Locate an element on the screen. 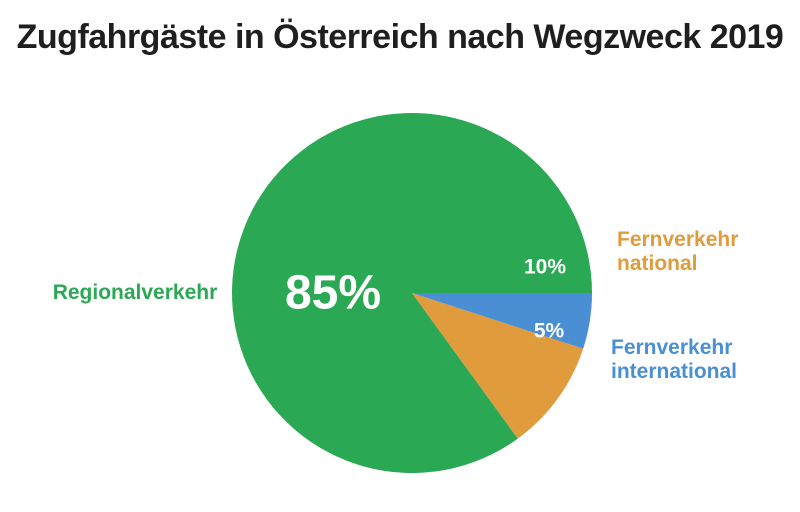 This screenshot has width=800, height=512. slice-name-label: Regionalverkehr is located at coordinates (135, 292).